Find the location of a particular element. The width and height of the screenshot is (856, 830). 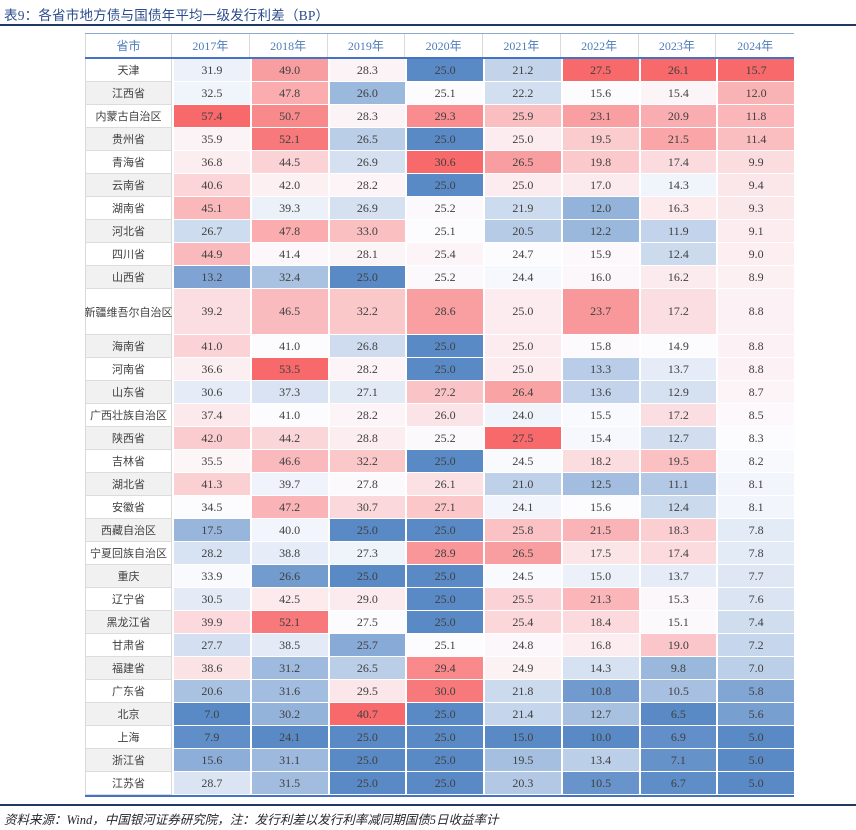

table-row: 西藏自治区 17.5 40.0 25.0 25.0 25.8 21.5 18.3 7.8 is located at coordinates (439, 530).